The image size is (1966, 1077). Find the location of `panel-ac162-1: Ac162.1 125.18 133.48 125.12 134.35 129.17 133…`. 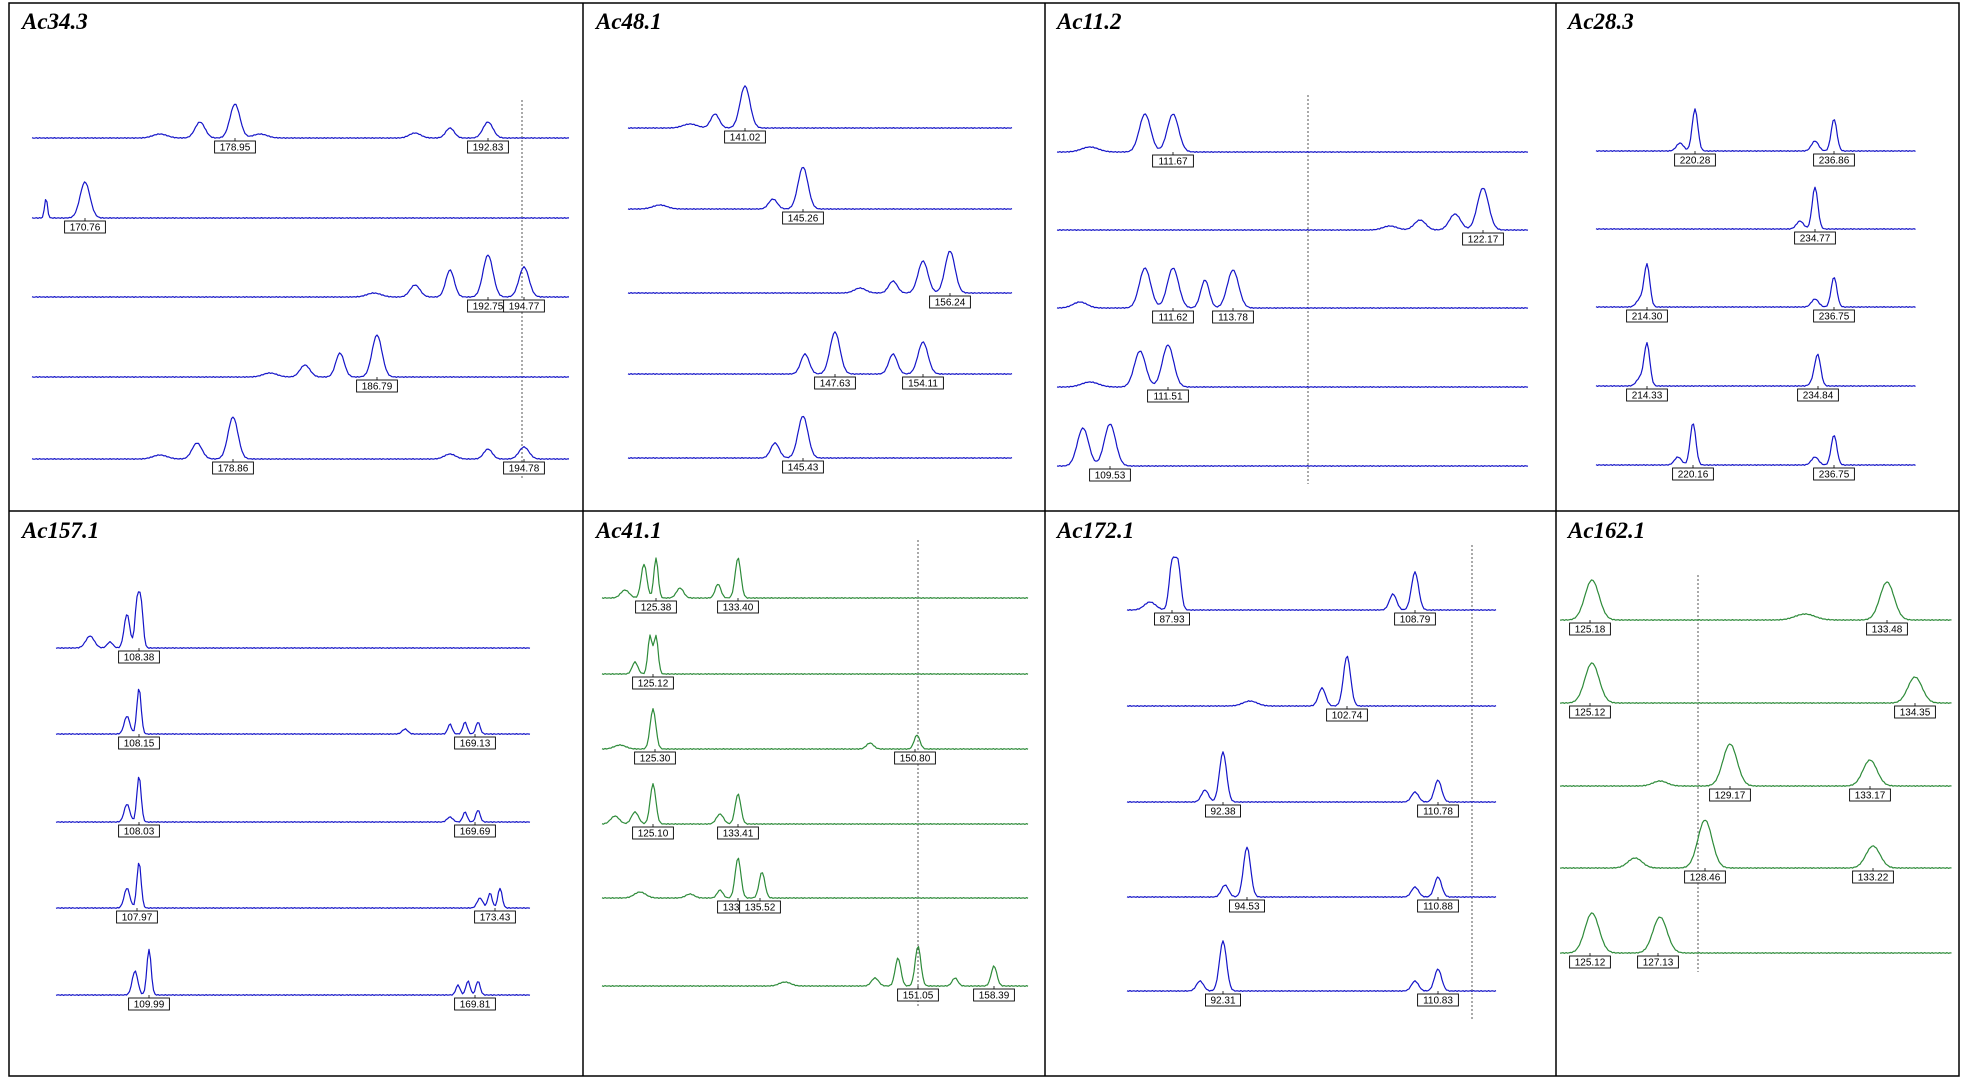

panel-ac162-1: Ac162.1 125.18 133.48 125.12 134.35 129.17 133… is located at coordinates (1755, 745).